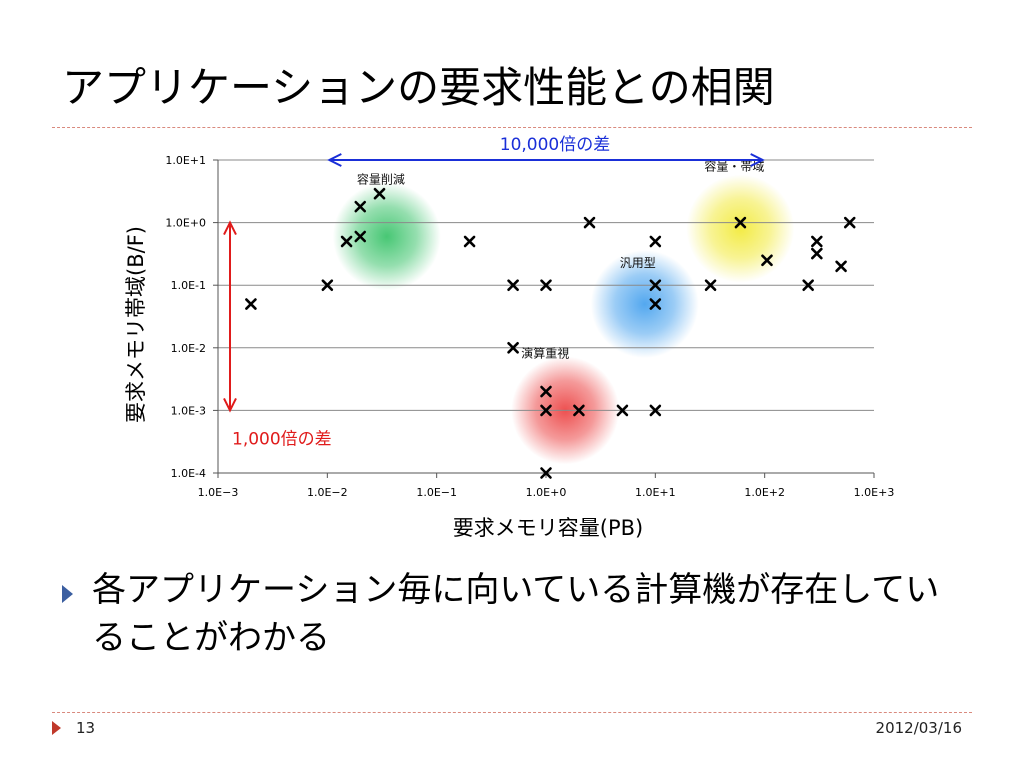 This screenshot has height=768, width=1024. Describe the element at coordinates (638, 263) in the screenshot. I see `group-label: 汎用型` at that location.